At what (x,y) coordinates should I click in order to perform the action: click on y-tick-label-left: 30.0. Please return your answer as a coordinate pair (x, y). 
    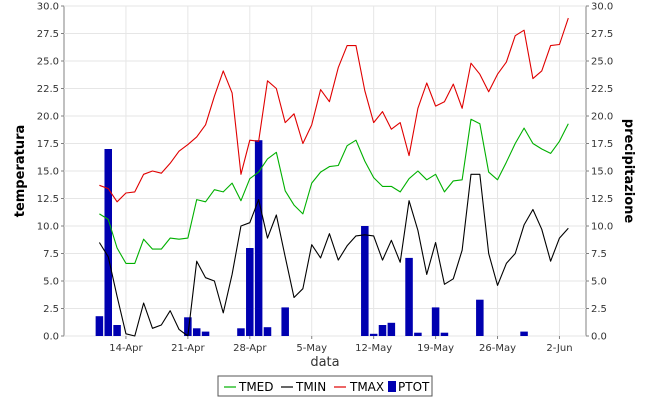
    Looking at the image, I should click on (48, 7).